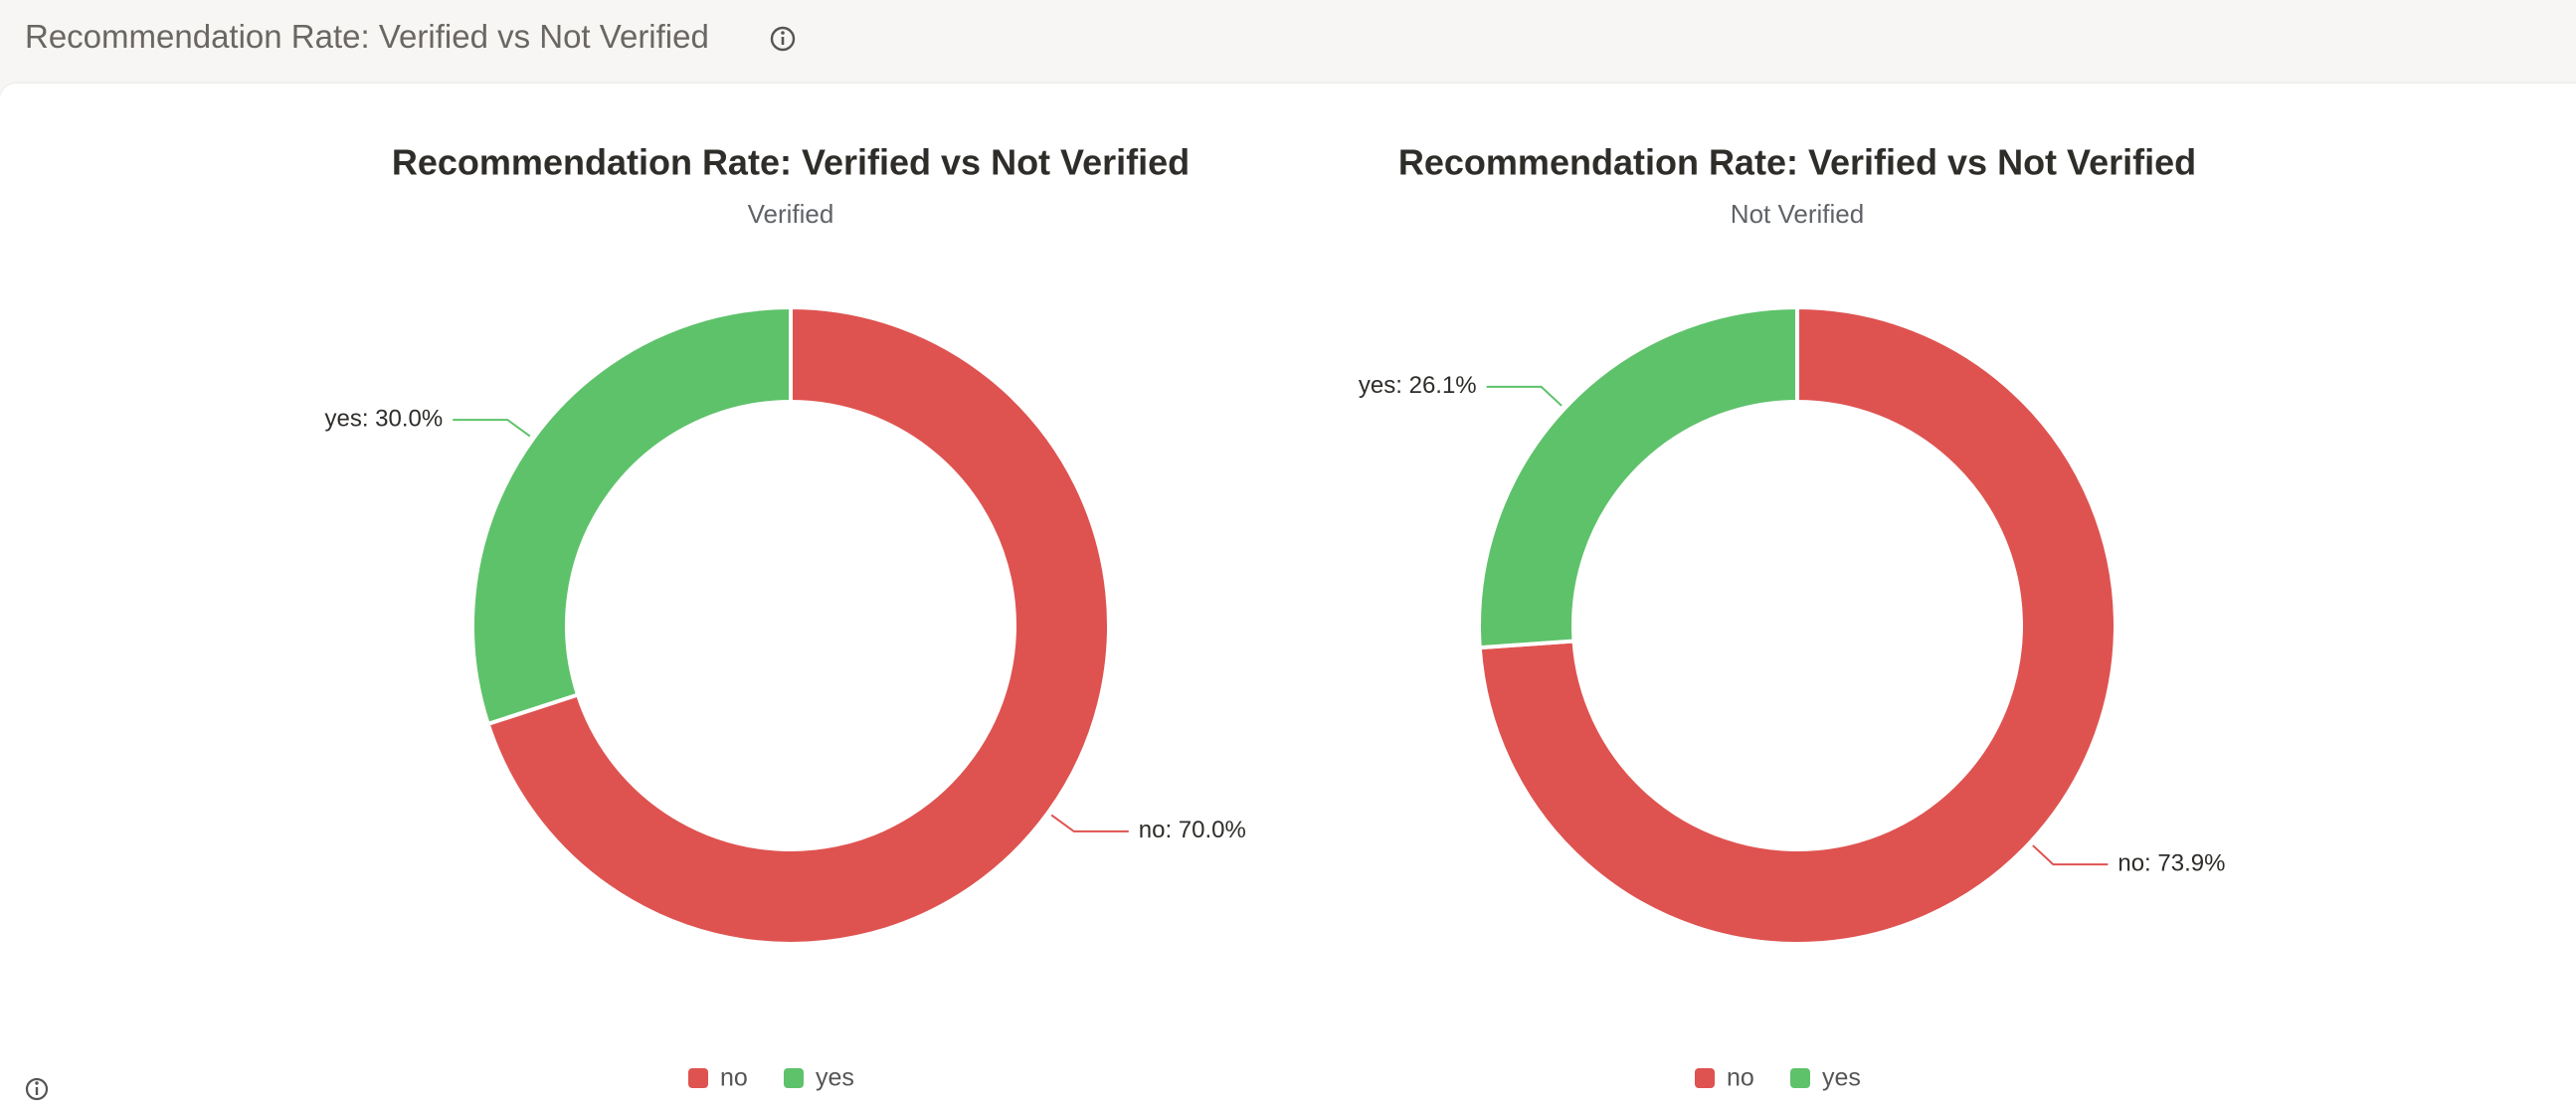 The image size is (2576, 1108). I want to click on data-label: yes: 26.1%, so click(1418, 386).